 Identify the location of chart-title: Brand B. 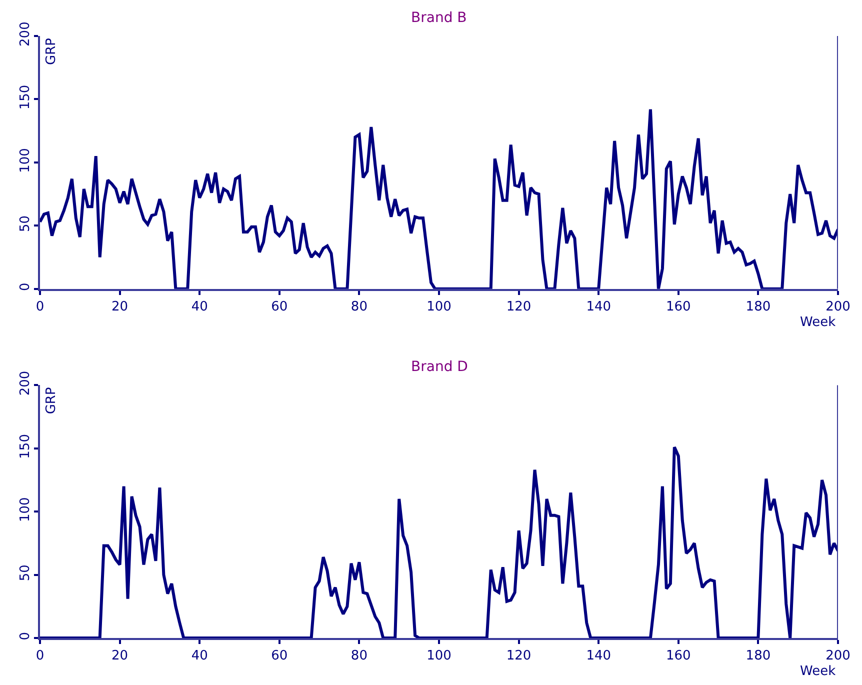
(439, 18).